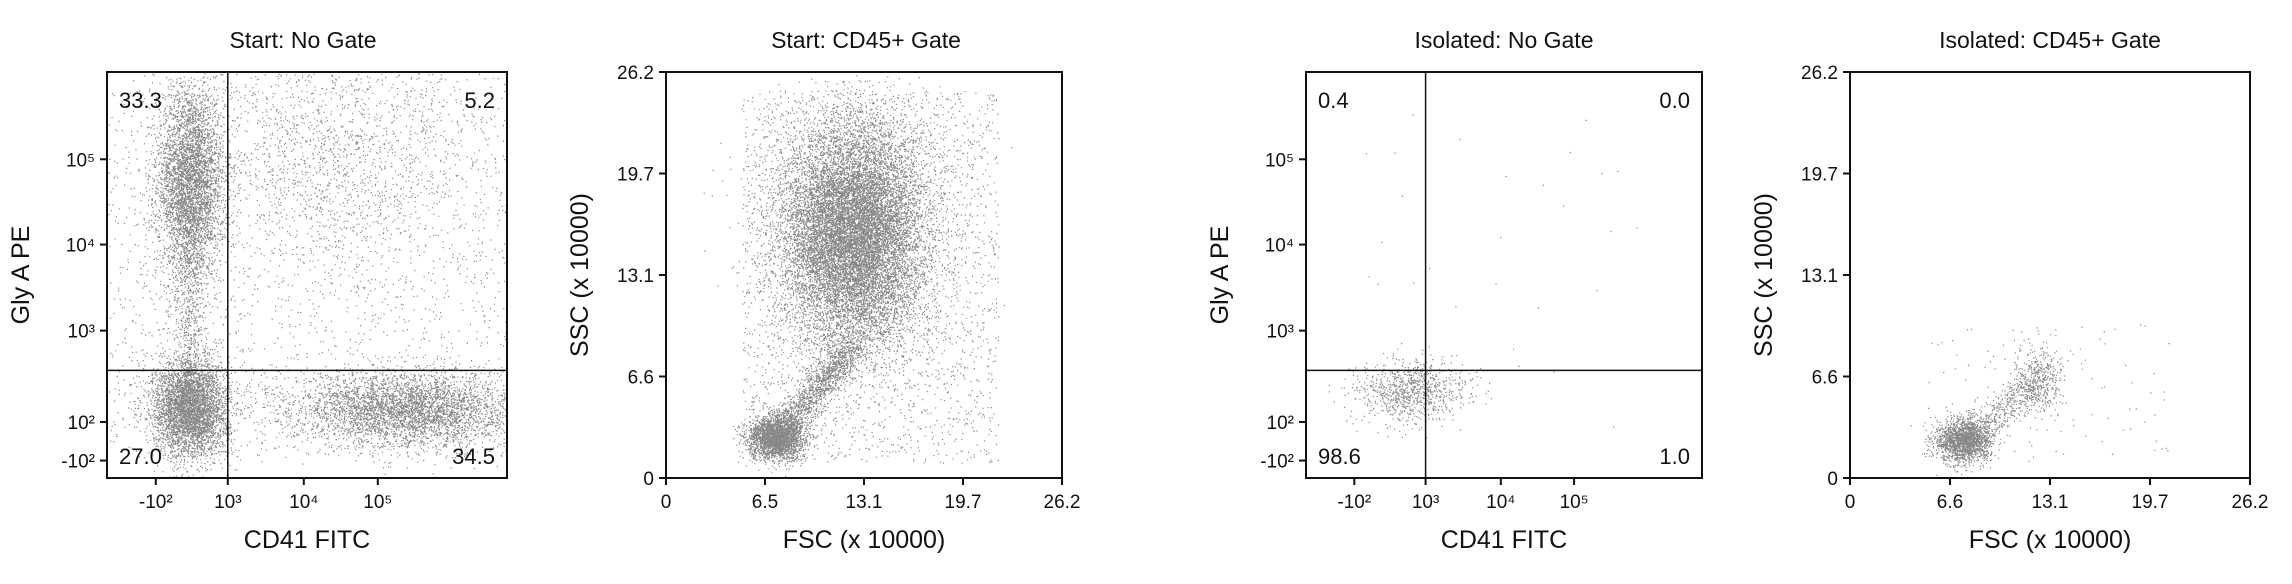 Image resolution: width=2292 pixels, height=584 pixels. What do you see at coordinates (1950, 502) in the screenshot?
I see `x-tick-label: 6.6` at bounding box center [1950, 502].